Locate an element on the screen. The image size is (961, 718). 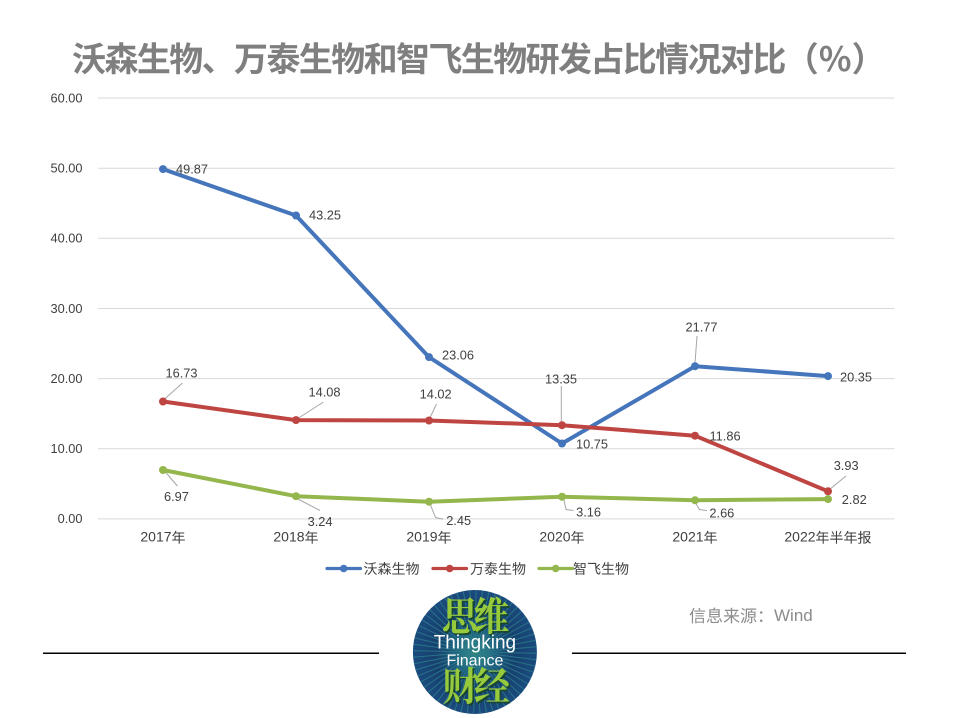
svg-text: 2020 is located at coordinates (554, 537).